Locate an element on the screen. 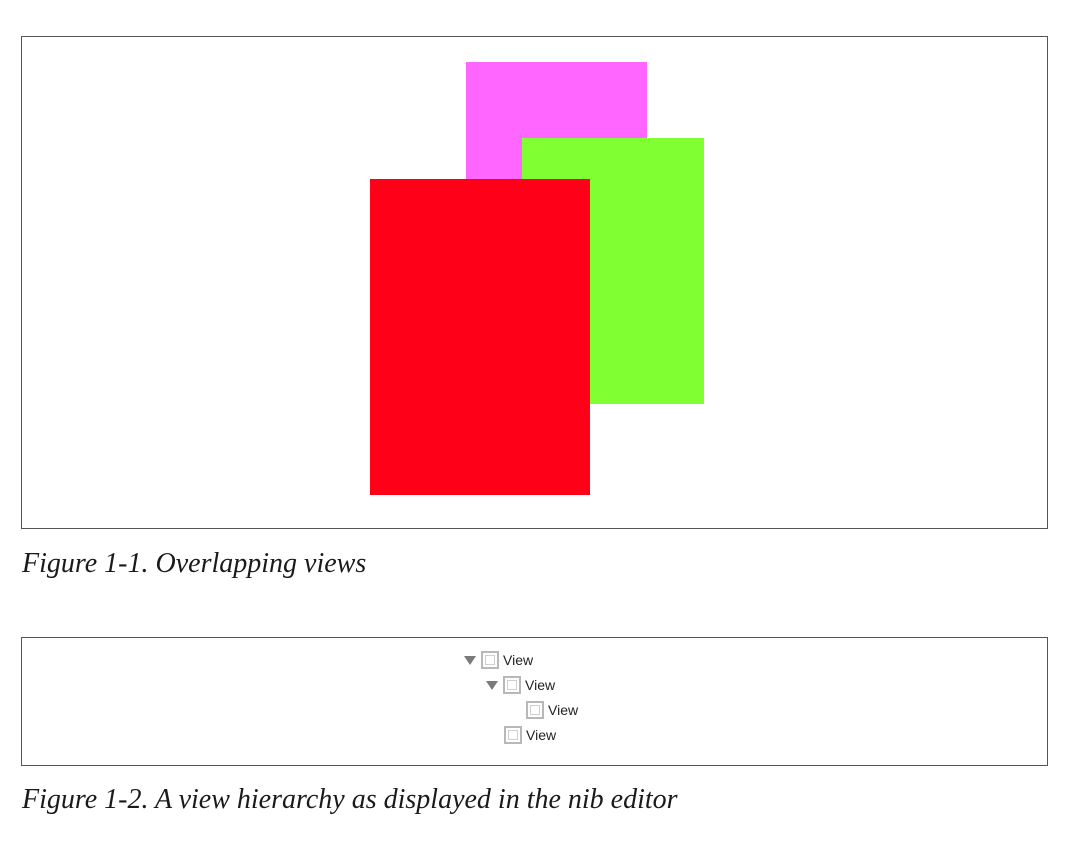 Image resolution: width=1080 pixels, height=844 pixels. tree-row-child-view: View is located at coordinates (520, 685).